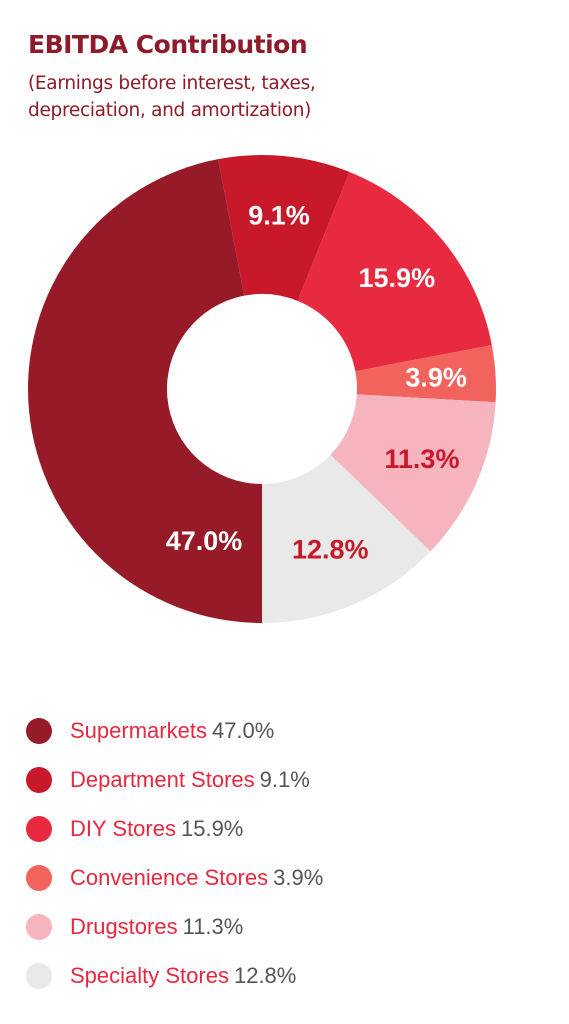 The height and width of the screenshot is (1024, 569). Describe the element at coordinates (243, 730) in the screenshot. I see `legend-value-supermarkets: 47.0%` at that location.